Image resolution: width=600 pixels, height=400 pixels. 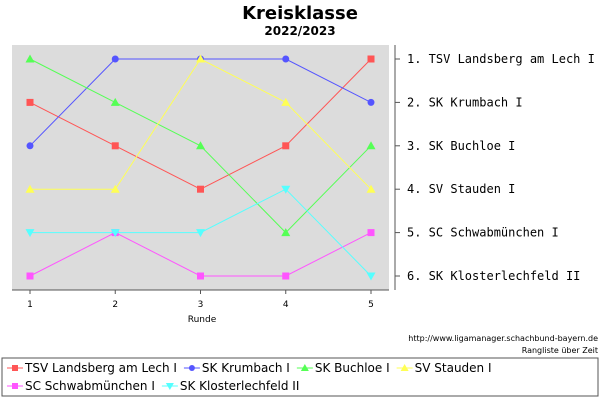 I want to click on legend-label: SV Stauden I, so click(x=453, y=368).